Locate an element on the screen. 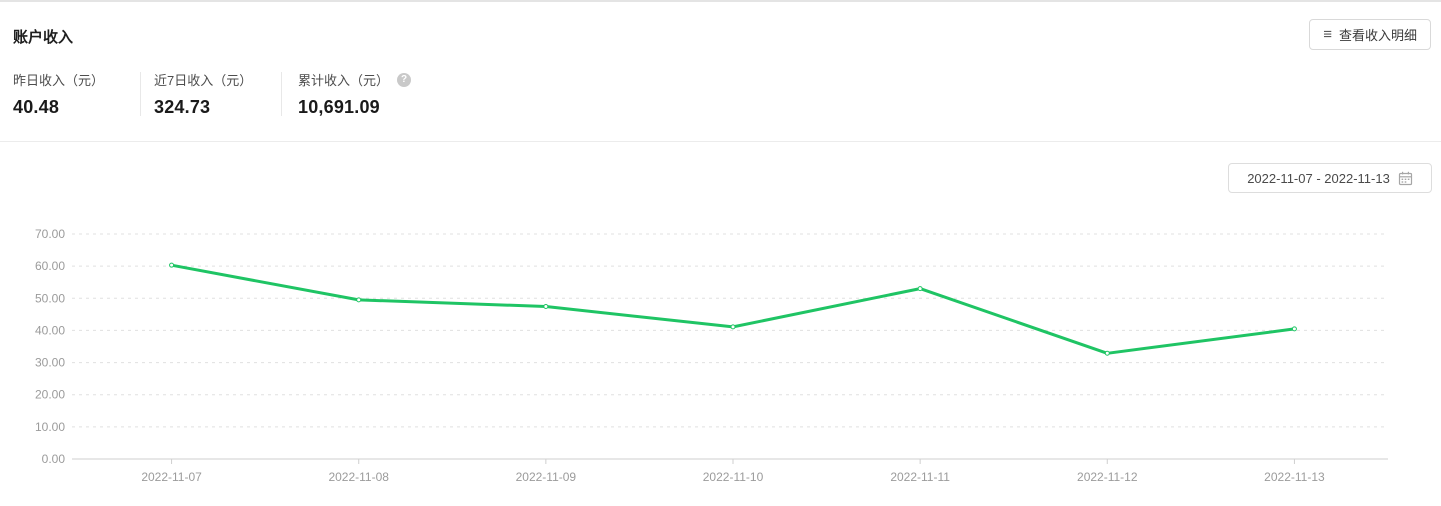 The height and width of the screenshot is (506, 1441). view-details-button: ≡ 查看收入明细 is located at coordinates (1370, 34).